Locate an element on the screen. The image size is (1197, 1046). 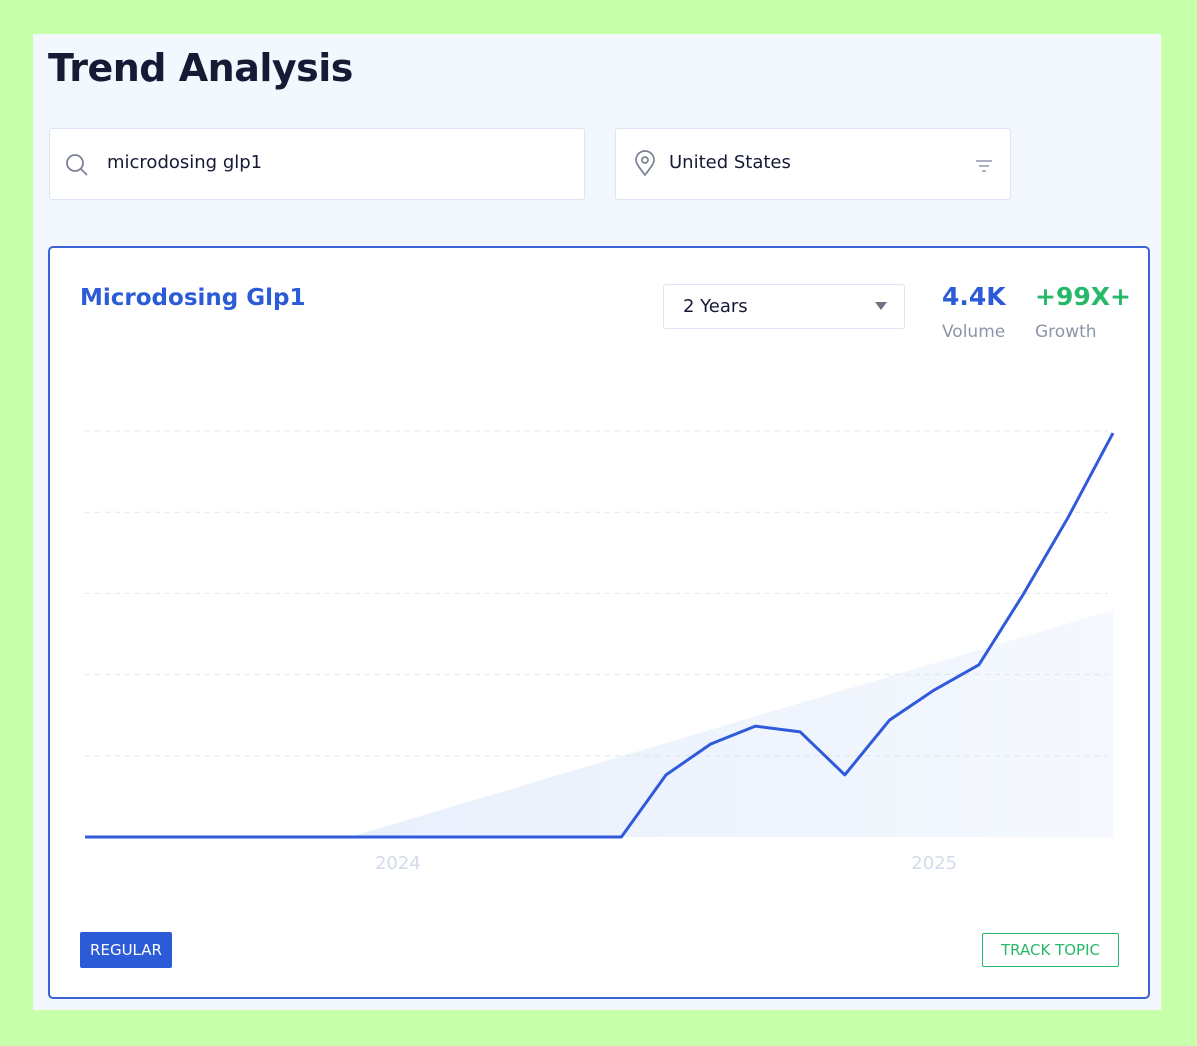
filter-icon is located at coordinates (984, 166).